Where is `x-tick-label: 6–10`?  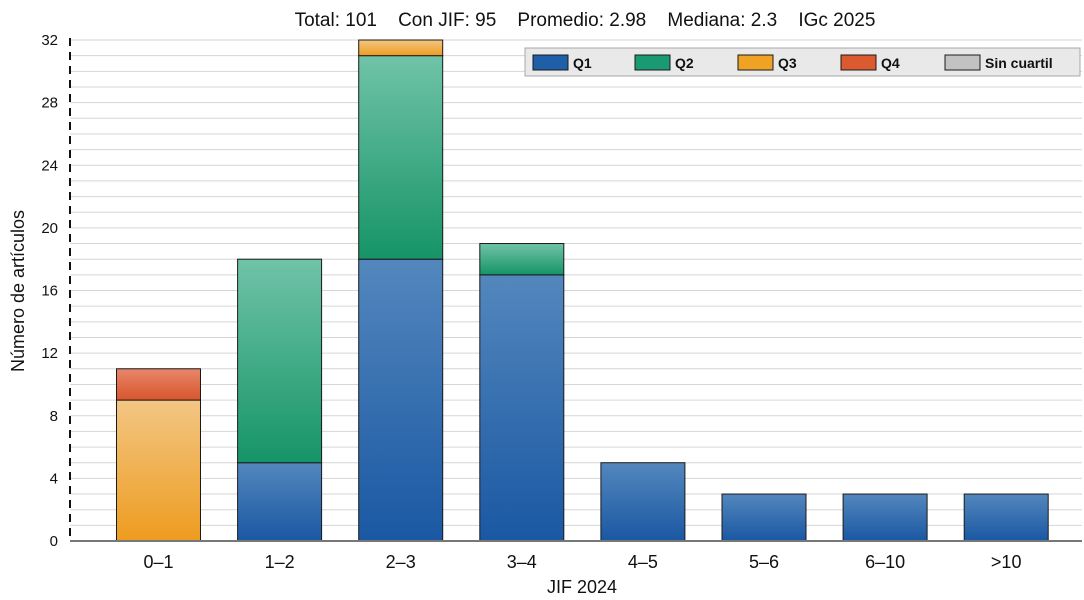
x-tick-label: 6–10 is located at coordinates (885, 562).